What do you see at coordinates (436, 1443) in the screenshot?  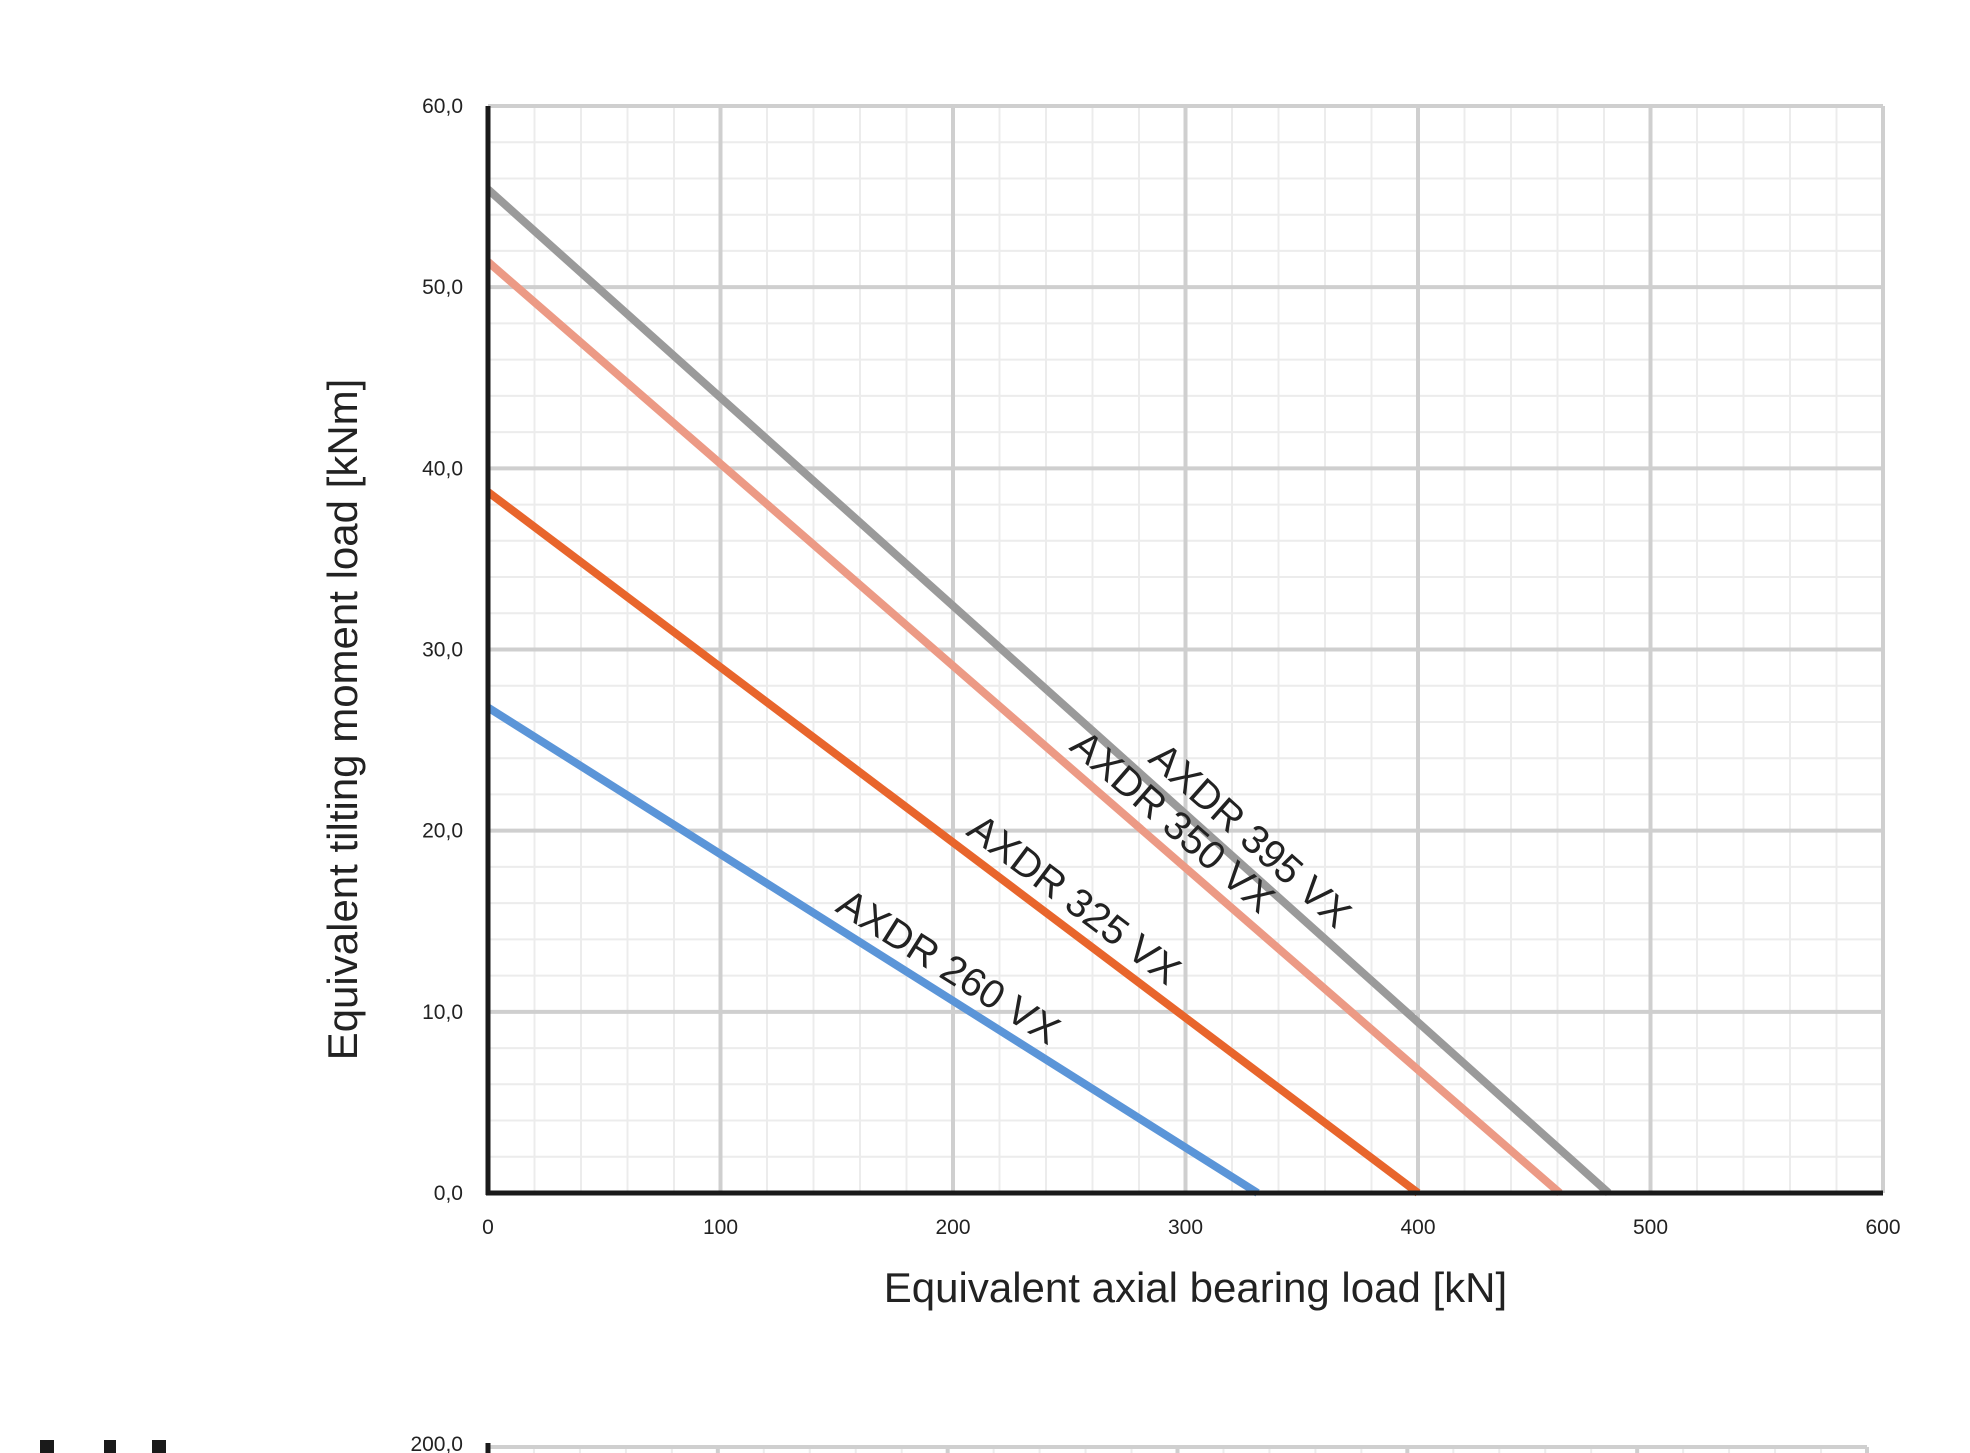 I see `second-chart-y-tick-label: 200,0` at bounding box center [436, 1443].